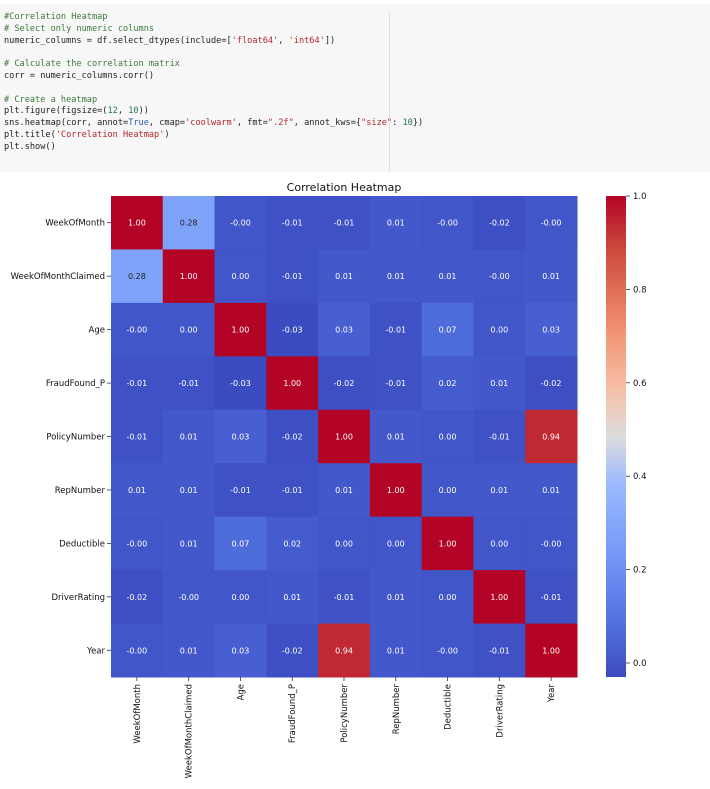  What do you see at coordinates (82, 544) in the screenshot?
I see `y-tick-label: Deductible` at bounding box center [82, 544].